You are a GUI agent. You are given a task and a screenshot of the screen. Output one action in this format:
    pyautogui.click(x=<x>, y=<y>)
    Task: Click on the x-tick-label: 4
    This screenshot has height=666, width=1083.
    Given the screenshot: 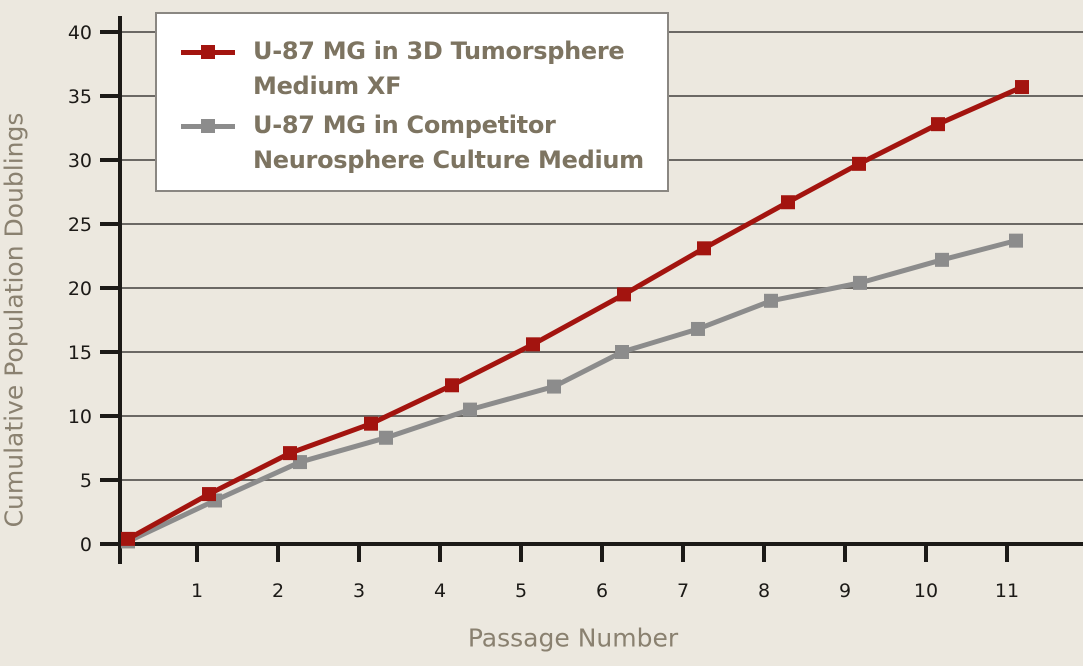 What is the action you would take?
    pyautogui.click(x=440, y=591)
    